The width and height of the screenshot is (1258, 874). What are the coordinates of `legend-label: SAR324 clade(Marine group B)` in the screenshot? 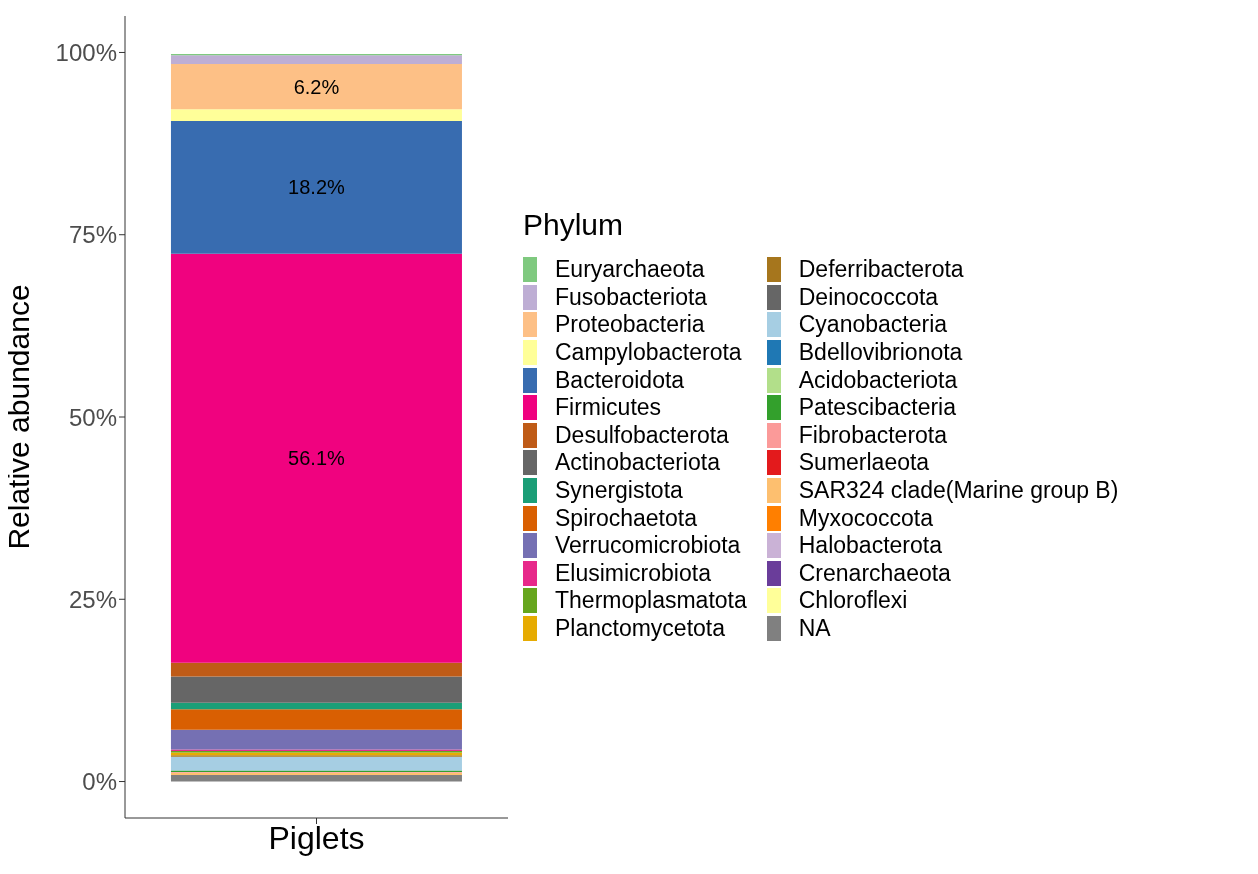 It's located at (958, 491).